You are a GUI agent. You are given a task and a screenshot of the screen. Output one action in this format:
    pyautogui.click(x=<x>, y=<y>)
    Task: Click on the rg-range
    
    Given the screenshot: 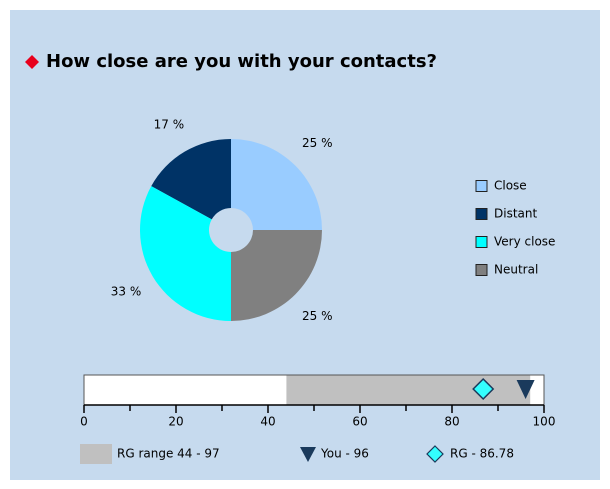 What is the action you would take?
    pyautogui.click(x=408, y=390)
    